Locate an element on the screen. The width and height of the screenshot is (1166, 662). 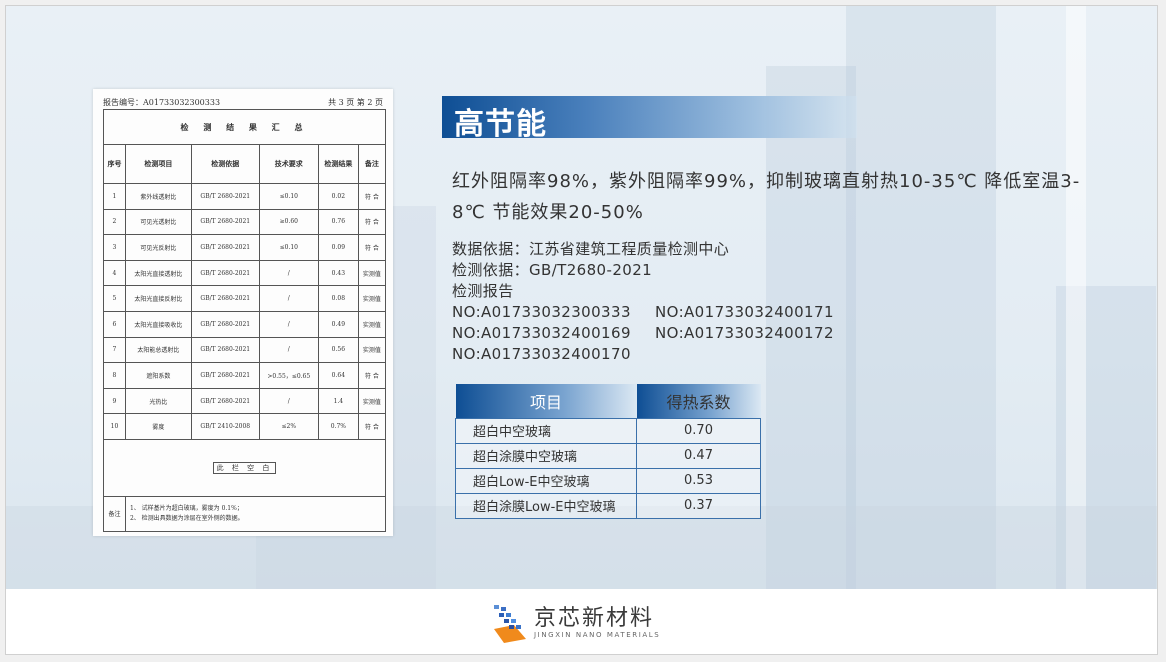
report-cell: 太阳能总透射比 is located at coordinates (158, 350).